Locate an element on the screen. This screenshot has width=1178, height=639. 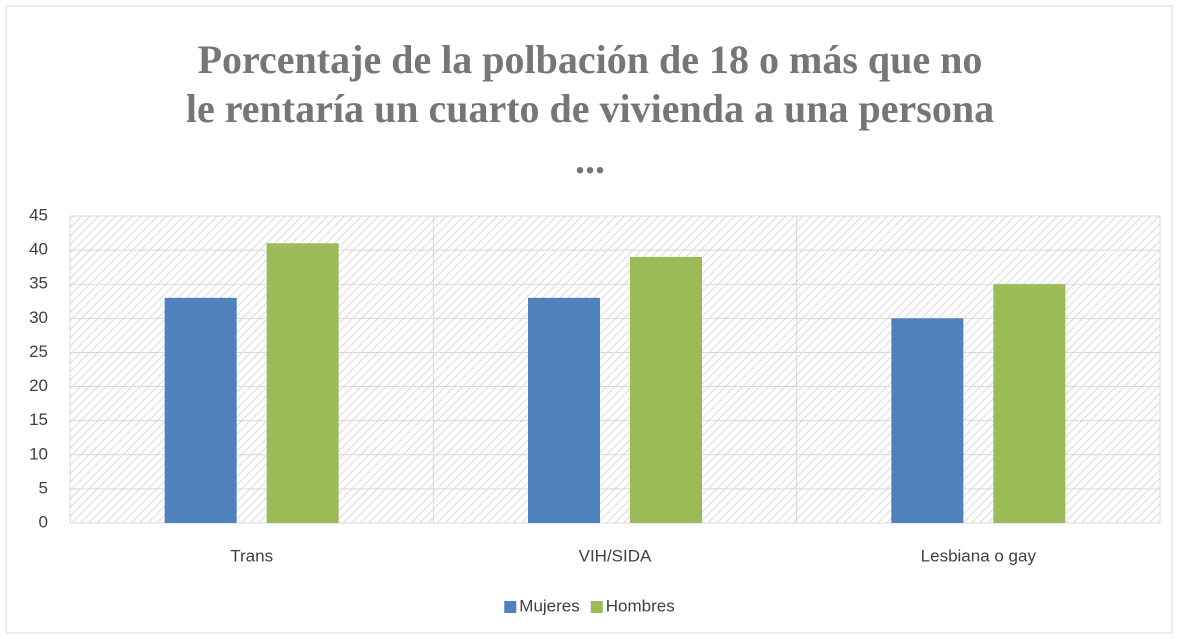
y-tick-label: 20 is located at coordinates (38, 385).